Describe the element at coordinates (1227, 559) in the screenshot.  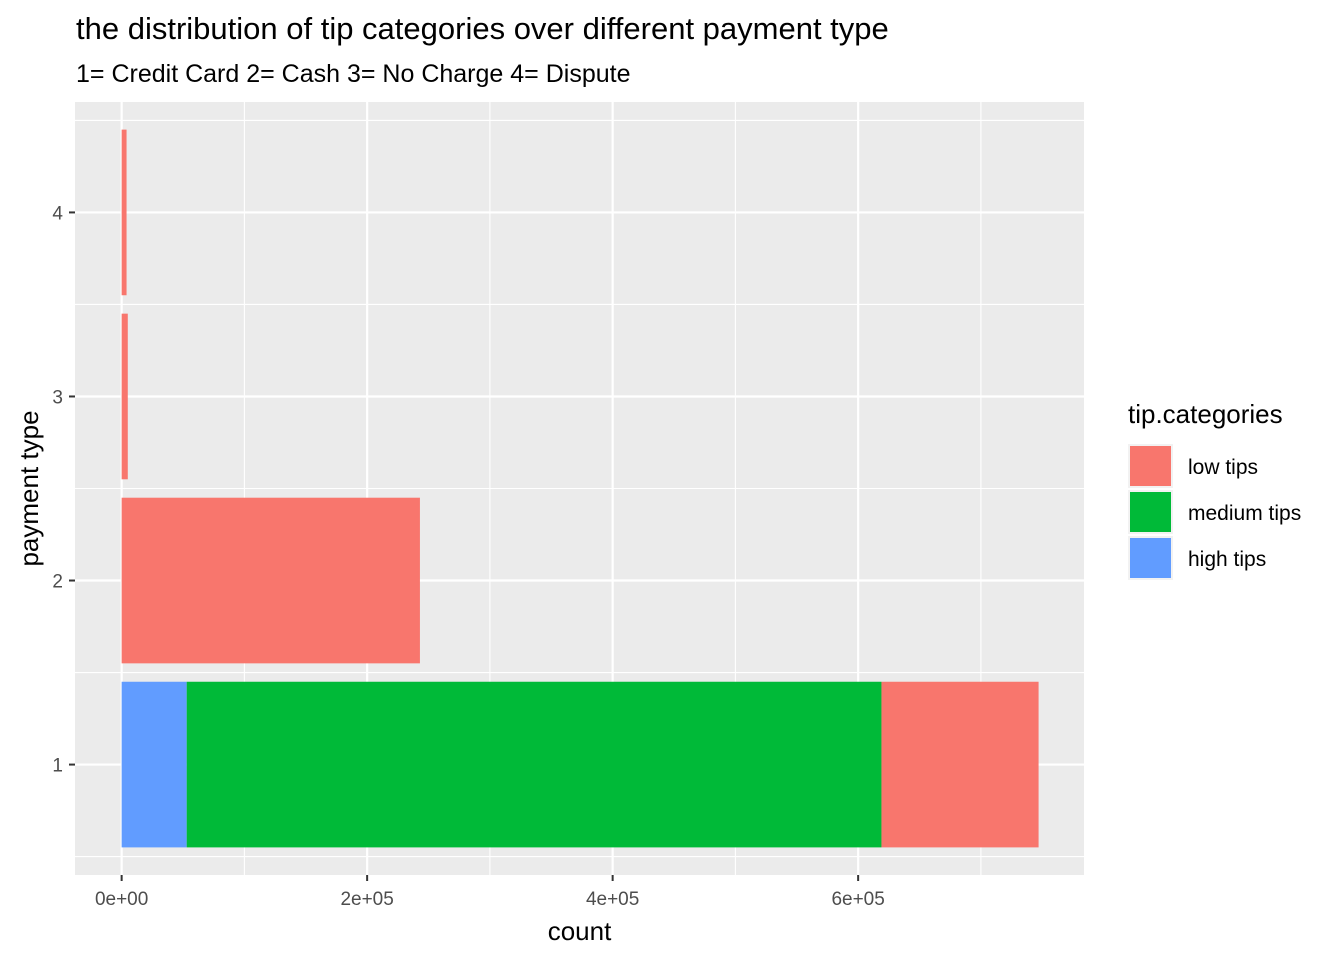
I see `legend-label: high tips` at that location.